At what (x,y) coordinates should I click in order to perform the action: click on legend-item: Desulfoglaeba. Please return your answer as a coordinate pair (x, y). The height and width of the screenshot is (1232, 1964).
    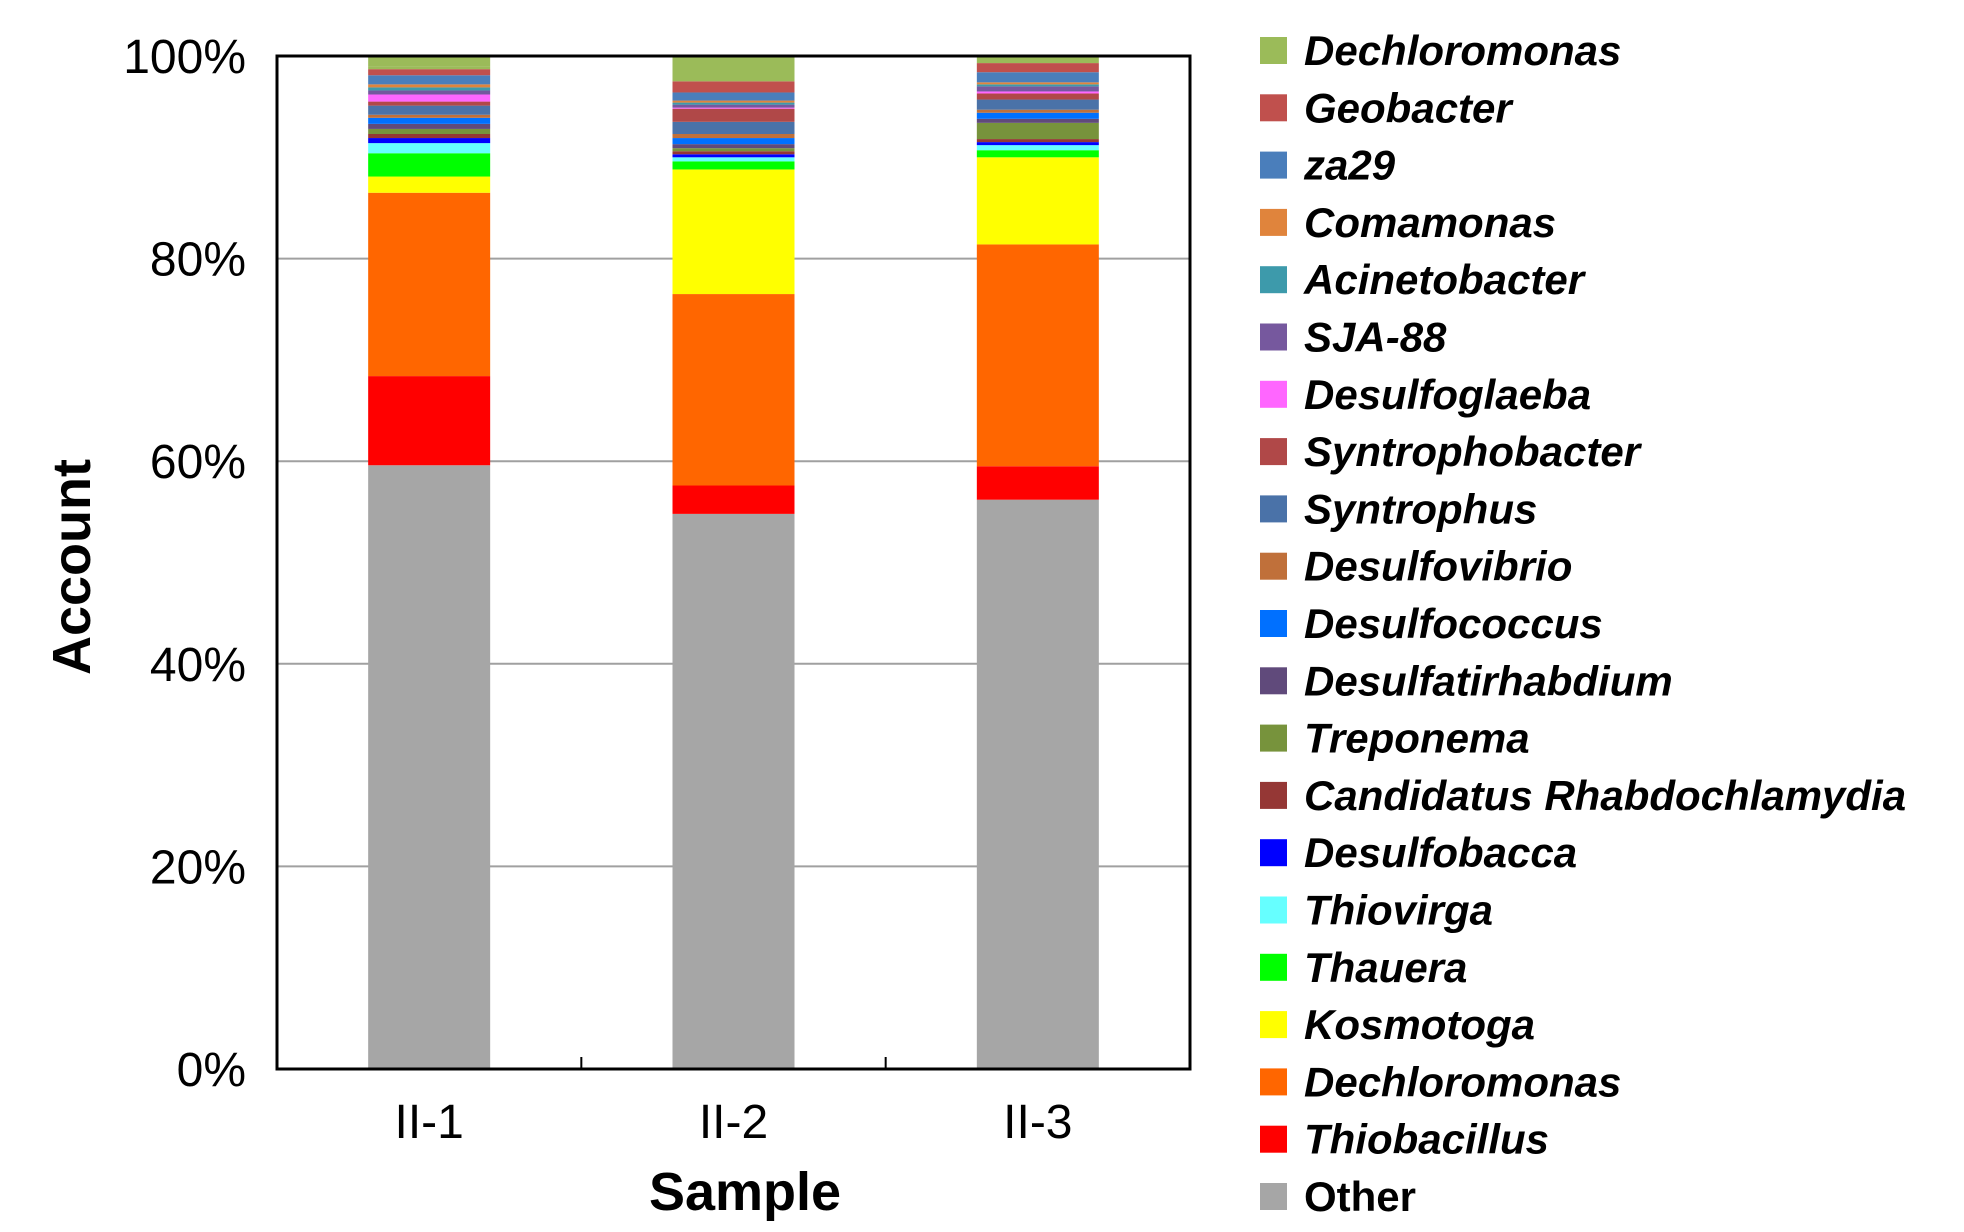
    Looking at the image, I should click on (1425, 394).